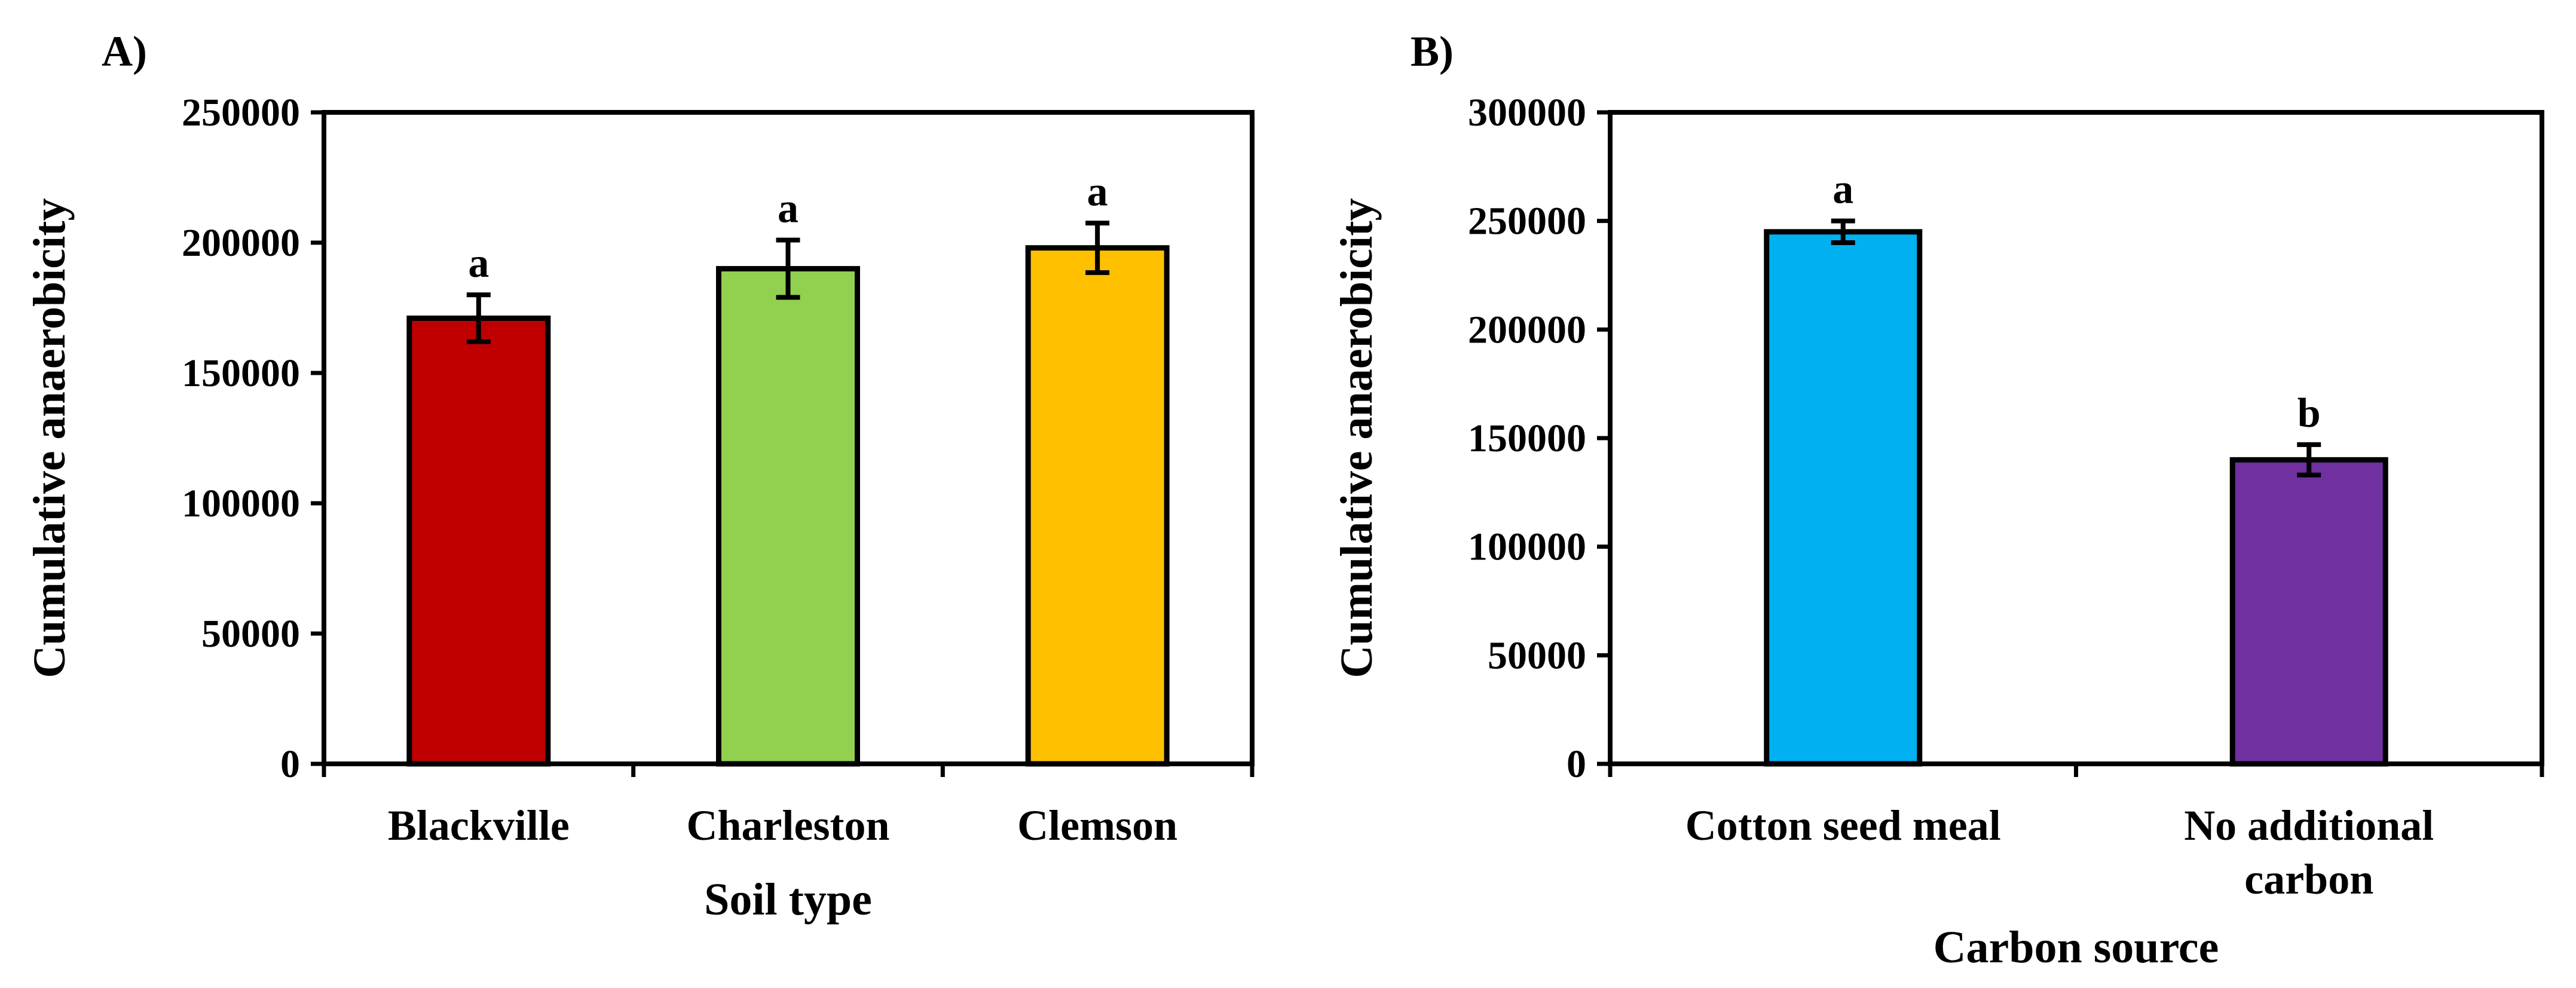 Image resolution: width=2576 pixels, height=988 pixels. What do you see at coordinates (1357, 438) in the screenshot?
I see `b-y-axis-title: Cumulative anaerobicity` at bounding box center [1357, 438].